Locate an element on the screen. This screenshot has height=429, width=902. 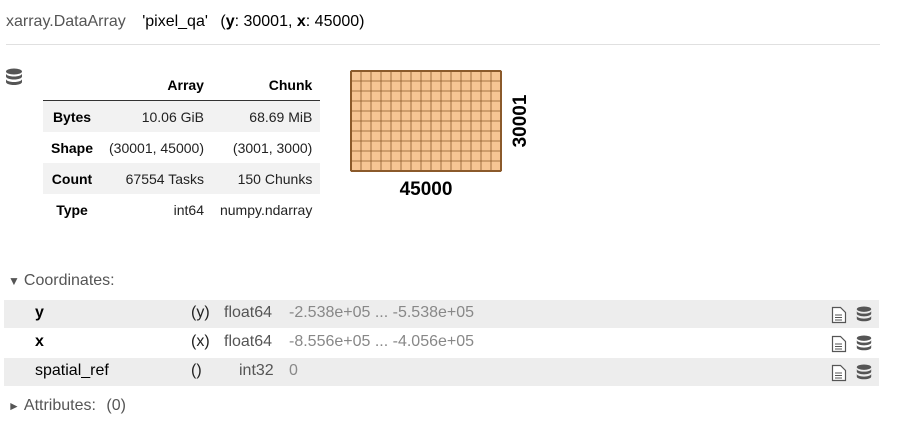
chunk-value: 150 Chunks is located at coordinates (275, 178).